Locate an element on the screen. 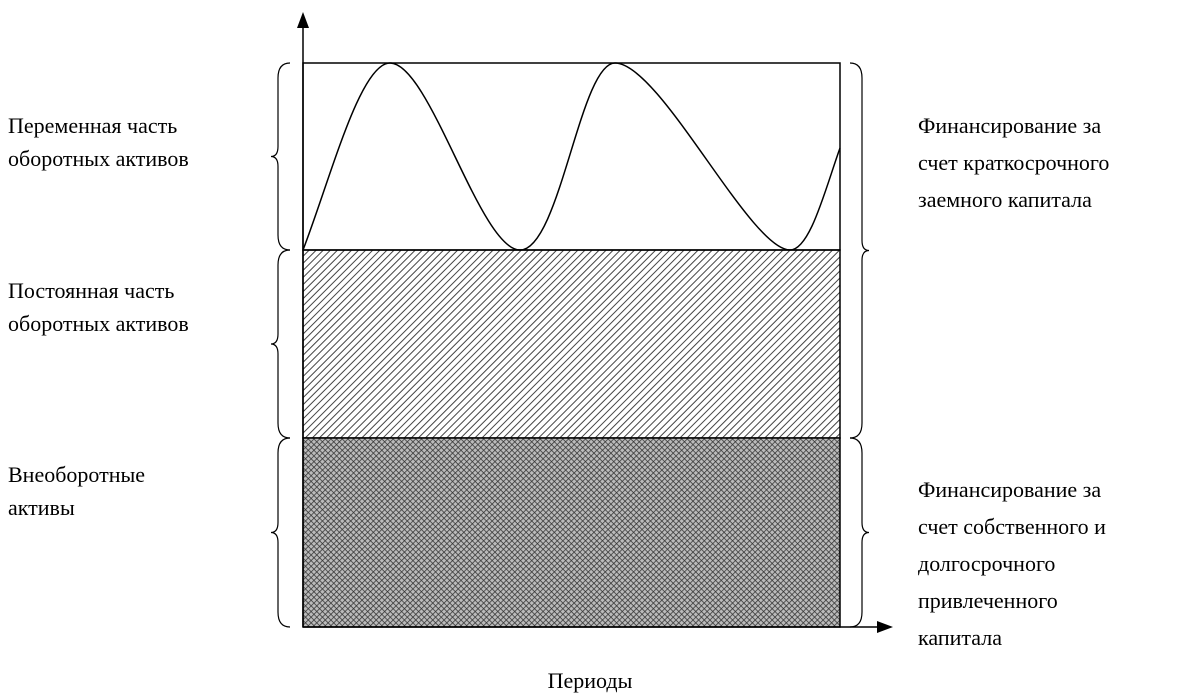 The width and height of the screenshot is (1180, 693). right-label: привлеченного is located at coordinates (988, 600).